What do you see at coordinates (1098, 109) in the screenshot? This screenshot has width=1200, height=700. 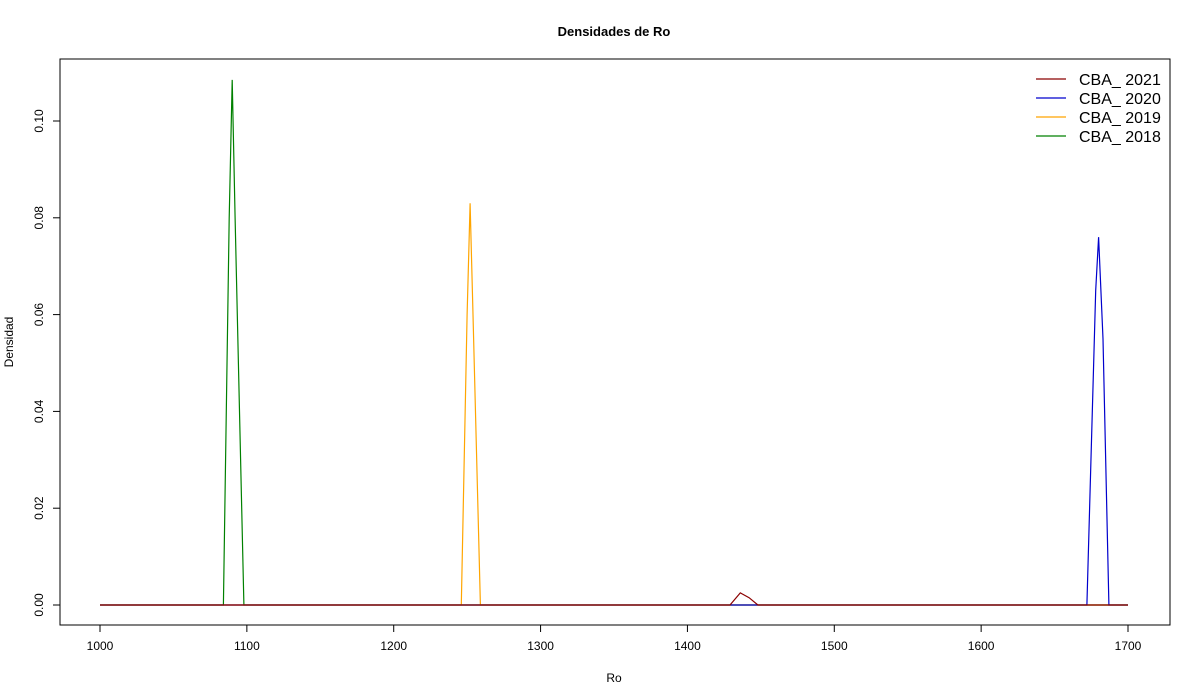 I see `legend: CBA_ 2021 CBA_ 2020 CBA_ 2019 CBA_ 2018` at bounding box center [1098, 109].